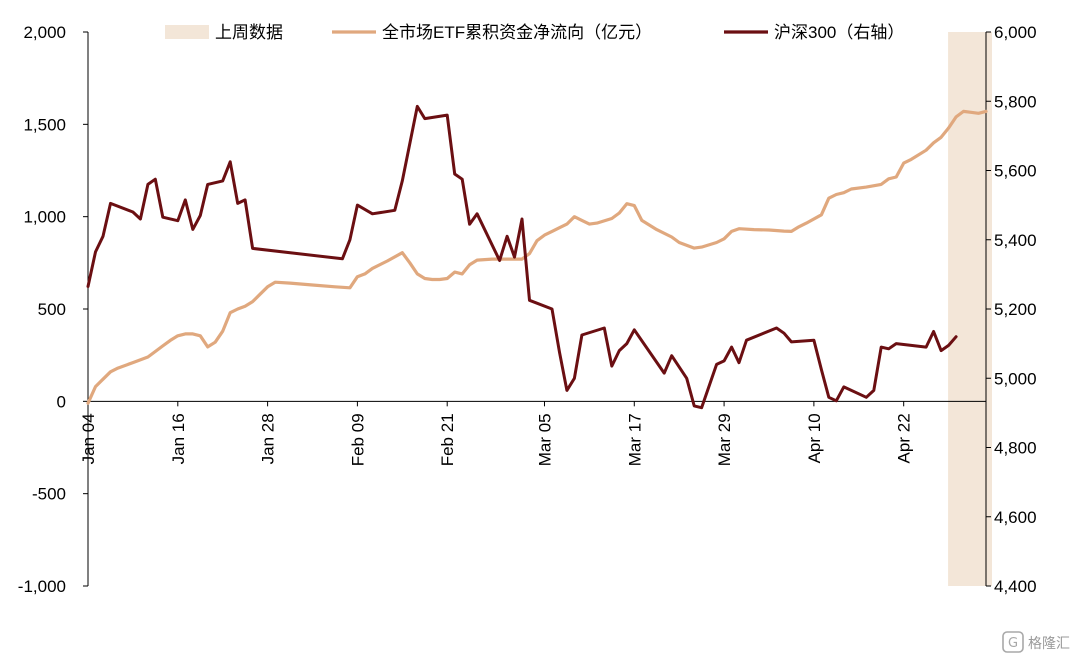 This screenshot has width=1080, height=663. Describe the element at coordinates (1015, 448) in the screenshot. I see `y-right-tick-label: 4,800` at that location.